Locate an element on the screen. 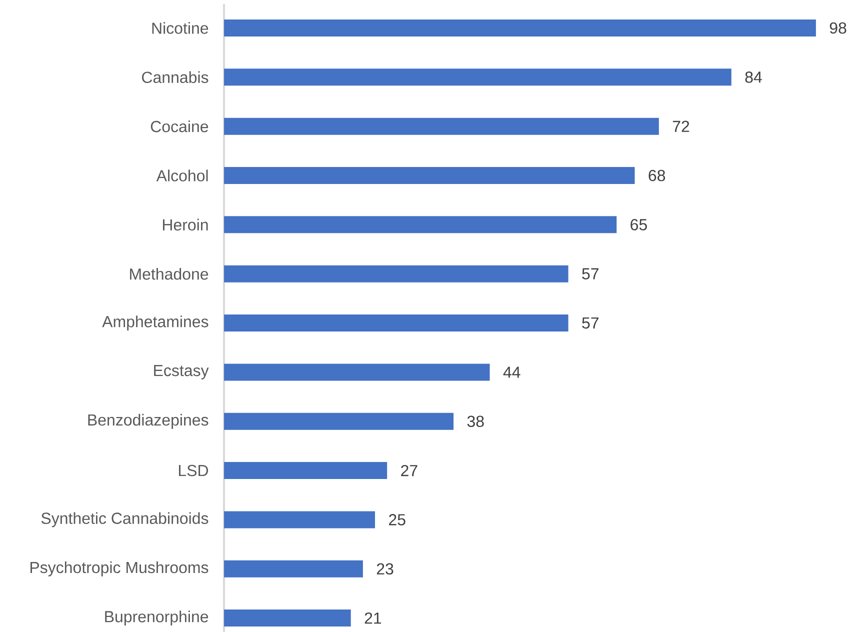  data-label: 84 is located at coordinates (753, 77).